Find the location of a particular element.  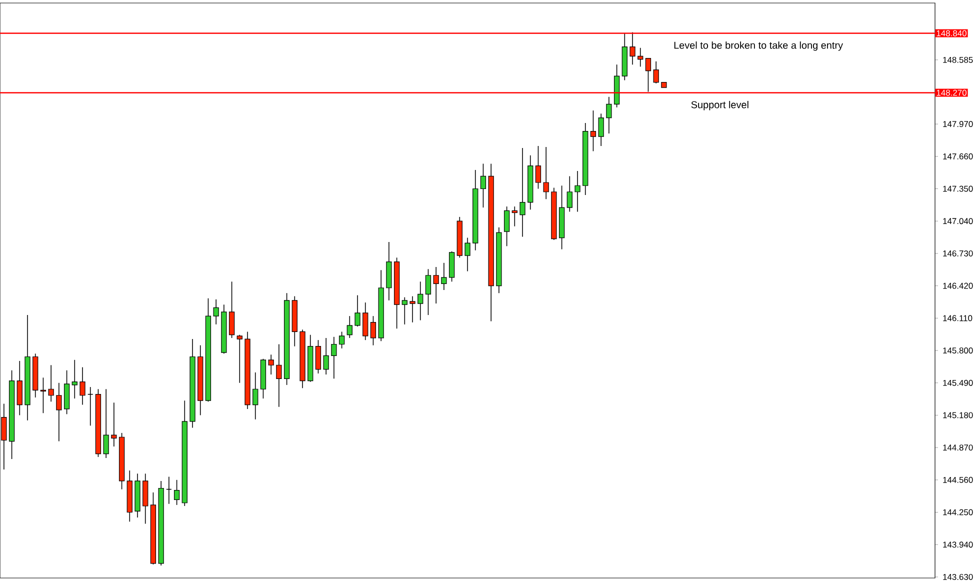

y-tick-label: 147.970 is located at coordinates (958, 124).